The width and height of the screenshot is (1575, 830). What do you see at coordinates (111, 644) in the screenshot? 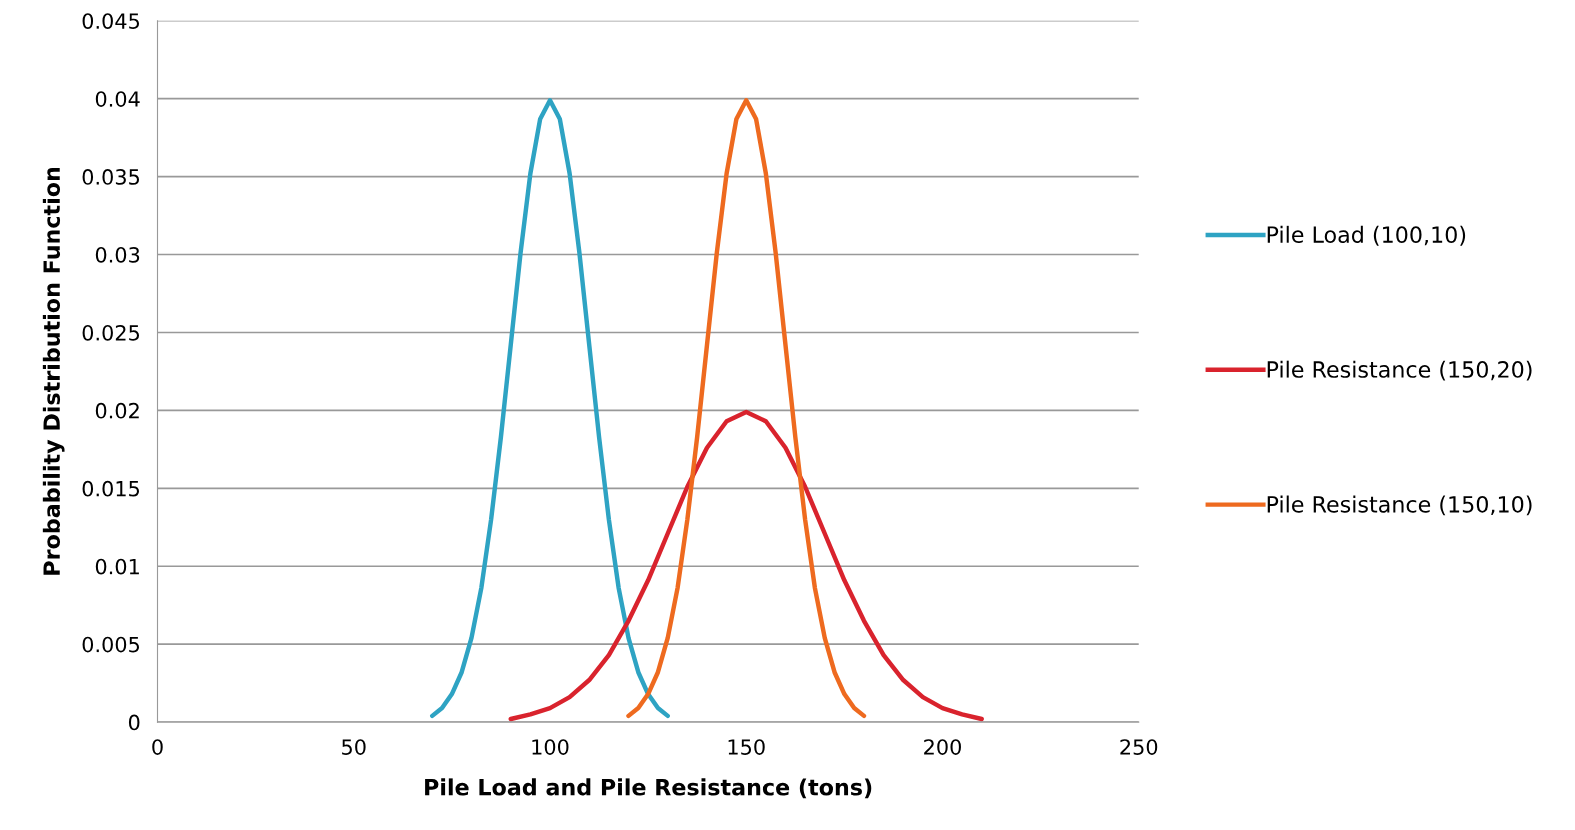
I see `y-tick-label: 0.005` at bounding box center [111, 644].